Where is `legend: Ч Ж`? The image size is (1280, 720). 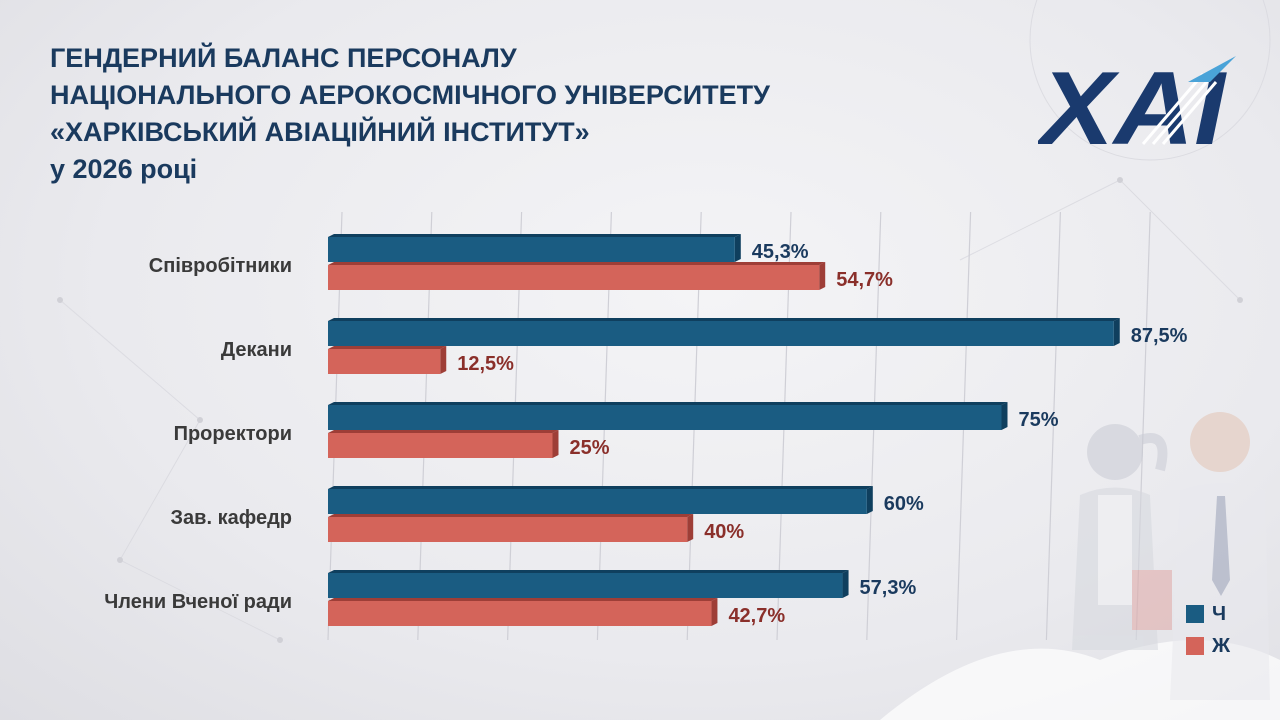 legend: Ч Ж is located at coordinates (1208, 630).